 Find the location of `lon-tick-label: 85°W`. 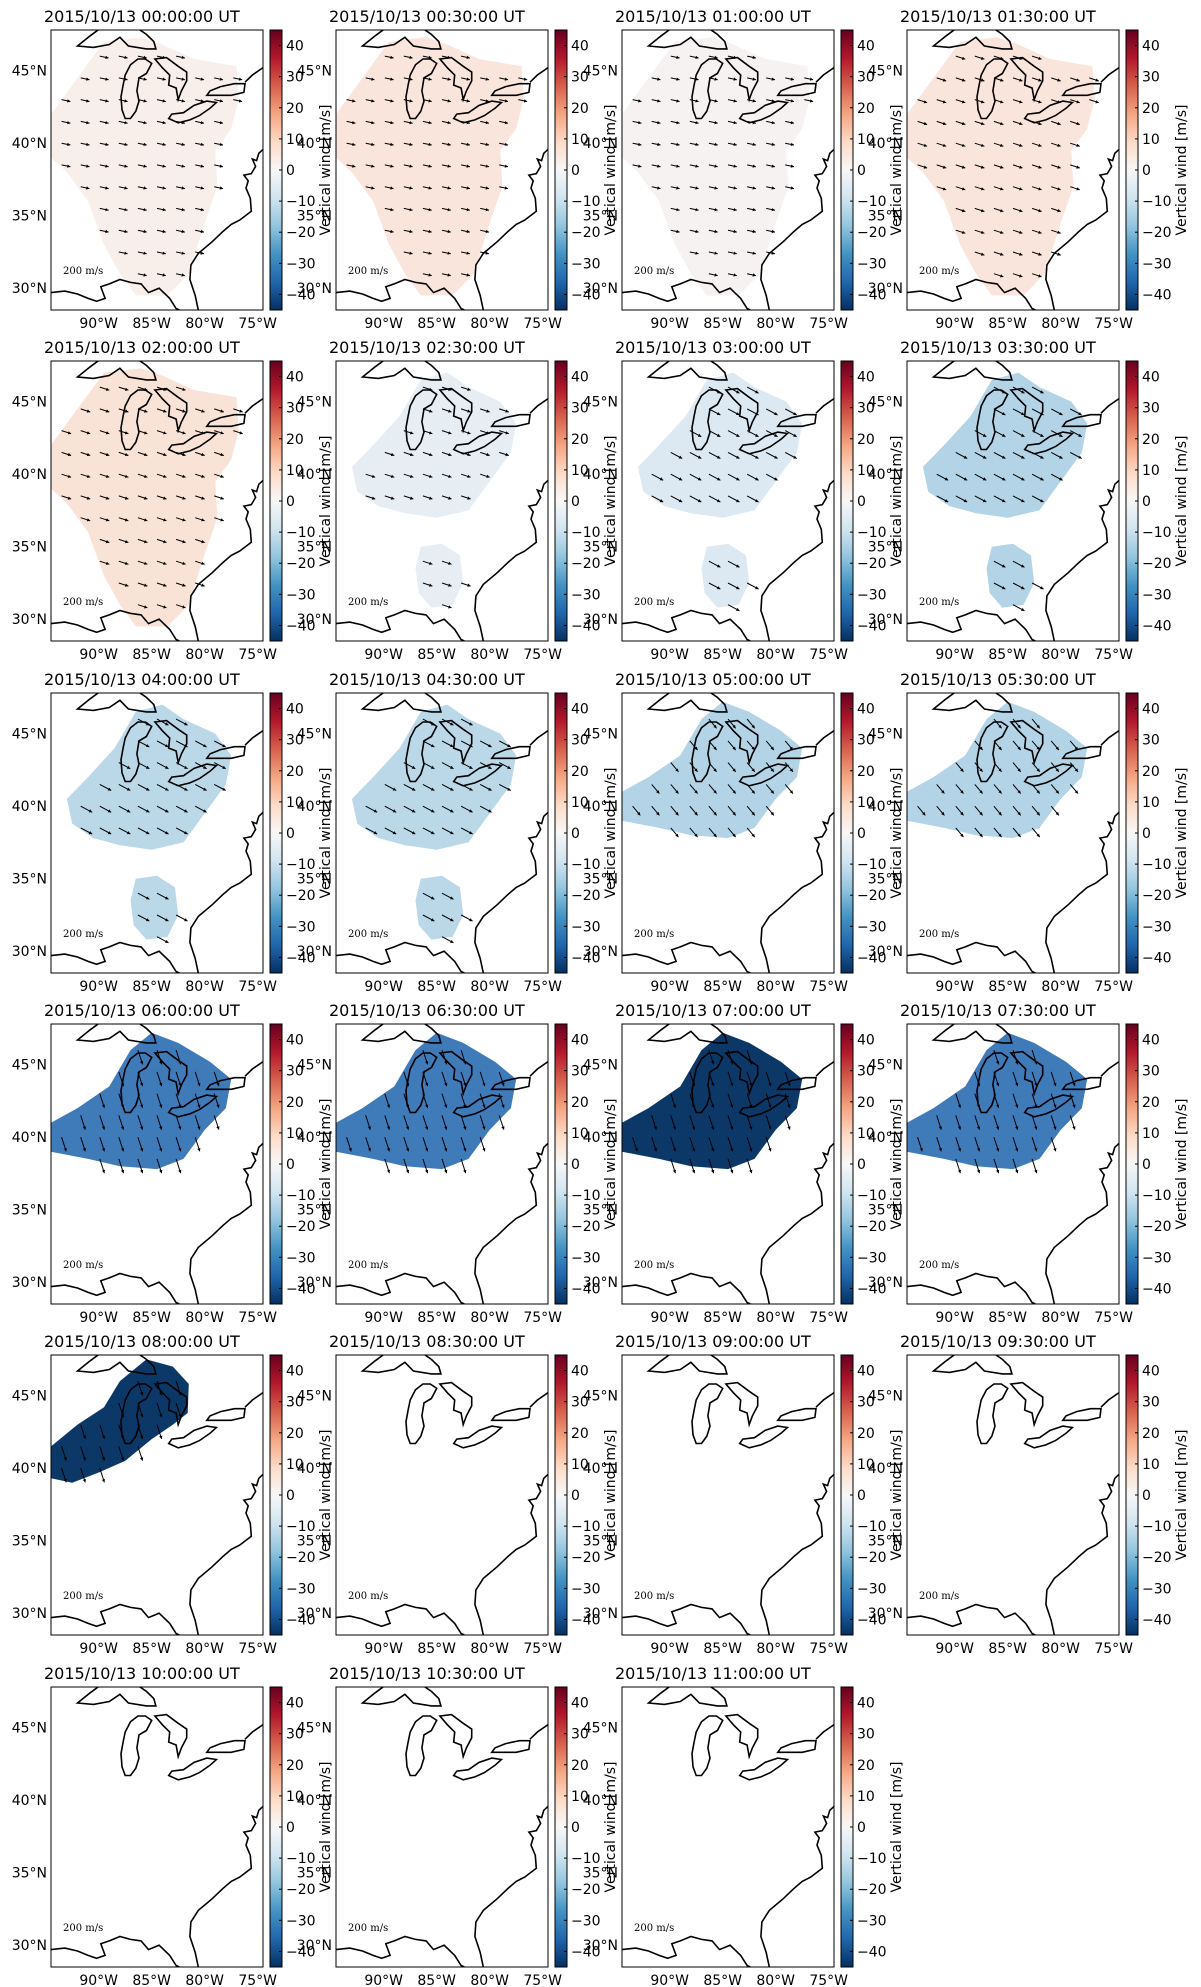

lon-tick-label: 85°W is located at coordinates (722, 324).